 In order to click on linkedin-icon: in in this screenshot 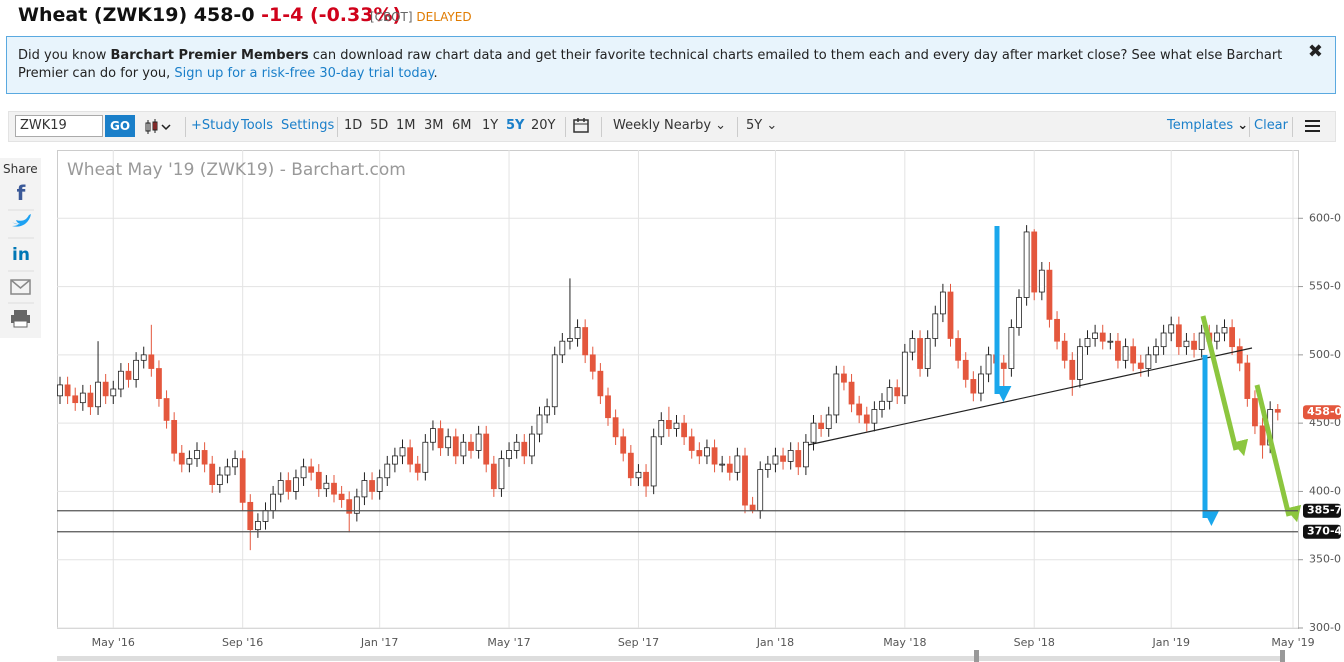, I will do `click(21, 255)`.